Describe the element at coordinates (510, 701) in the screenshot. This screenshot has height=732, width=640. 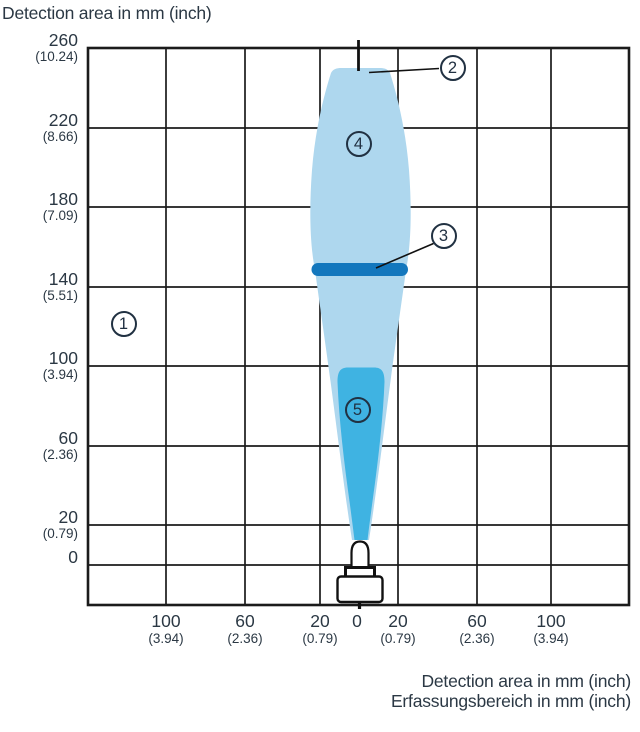
I see `axis-caption-de: Erfassungsbereich in mm (inch)` at that location.